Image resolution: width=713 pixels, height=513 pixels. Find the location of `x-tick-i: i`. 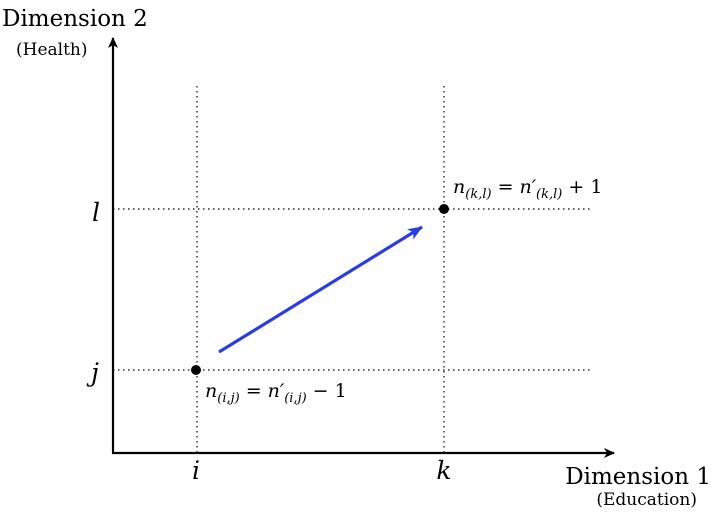

x-tick-i: i is located at coordinates (196, 470).